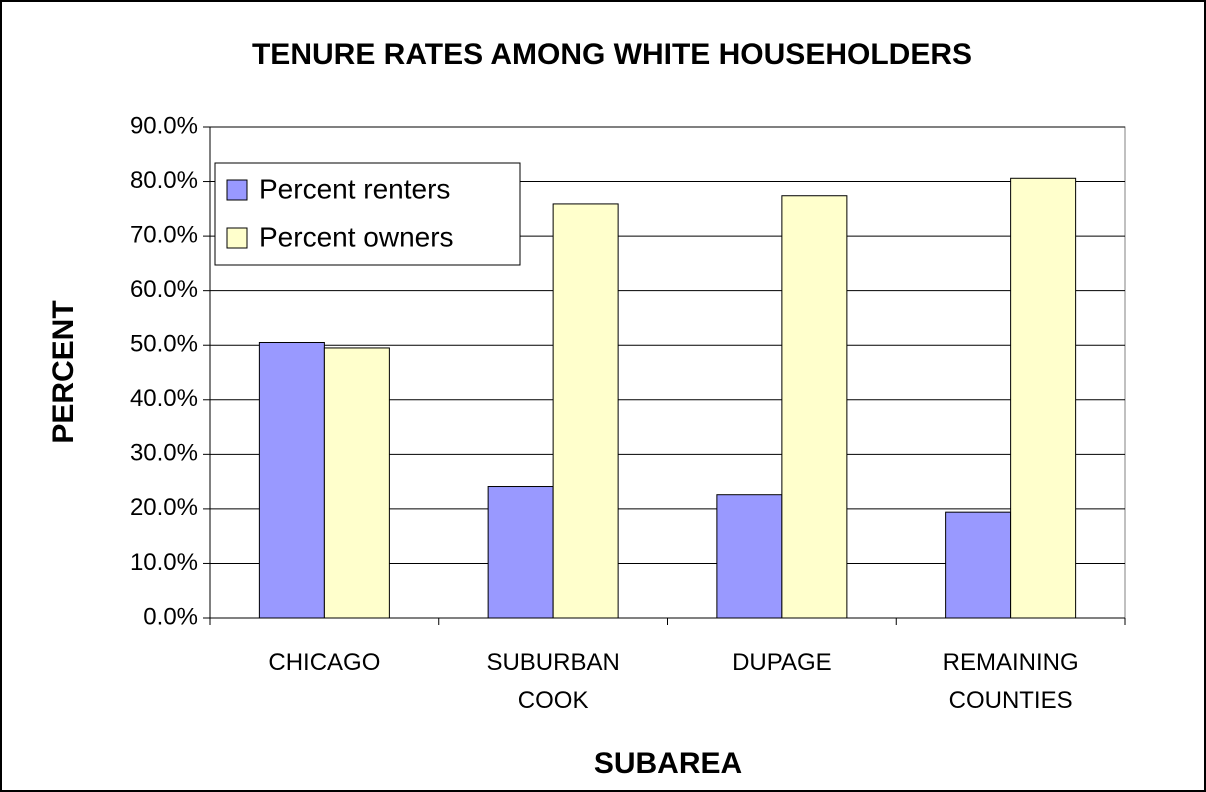 This screenshot has height=792, width=1206. Describe the element at coordinates (164, 562) in the screenshot. I see `y-tick-label: 10.0%` at that location.